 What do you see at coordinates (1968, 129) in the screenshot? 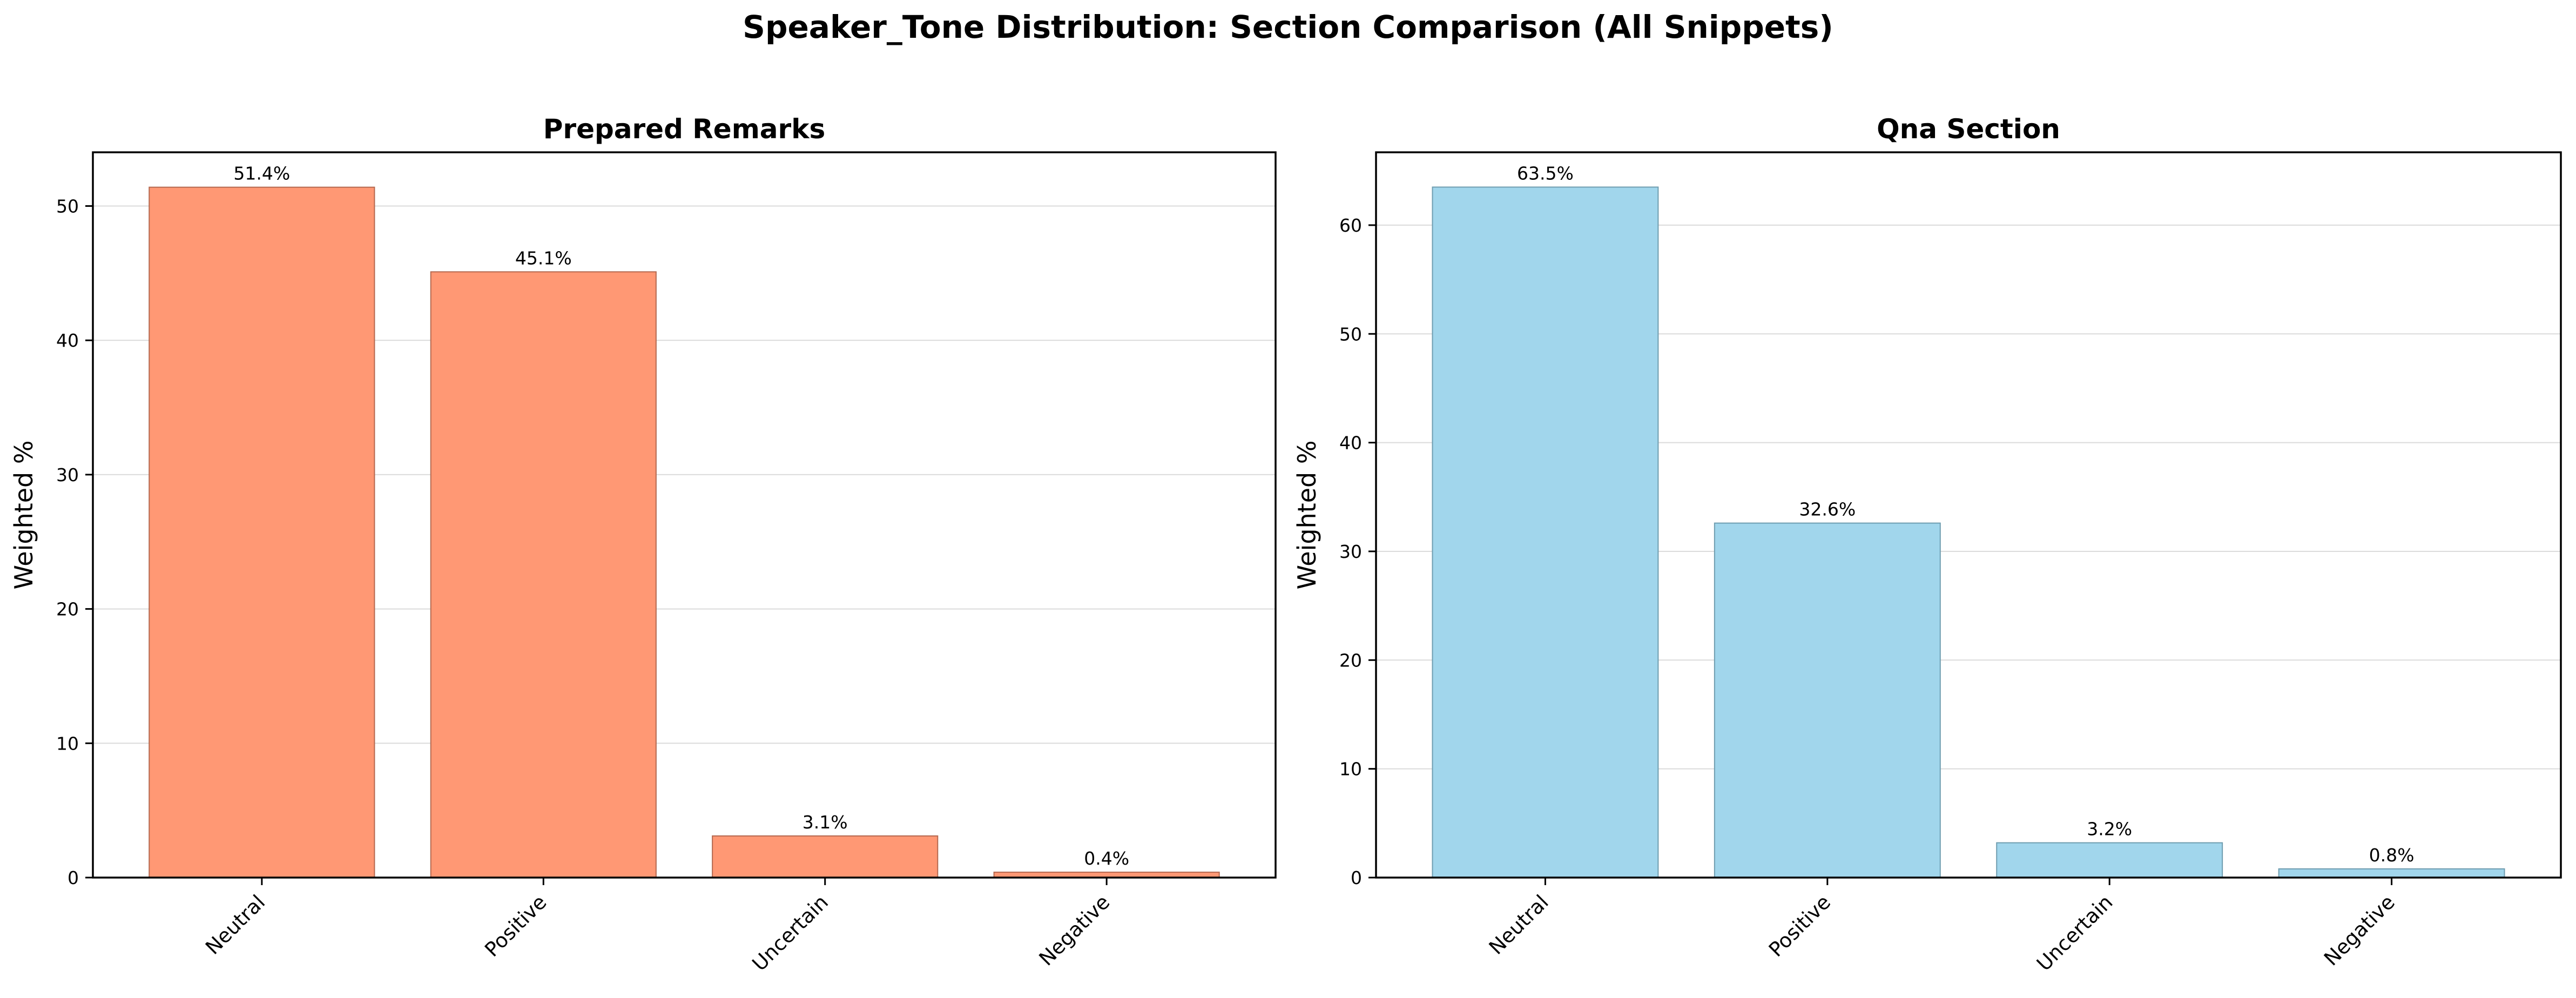
I see `panel-title: Qna Section` at bounding box center [1968, 129].